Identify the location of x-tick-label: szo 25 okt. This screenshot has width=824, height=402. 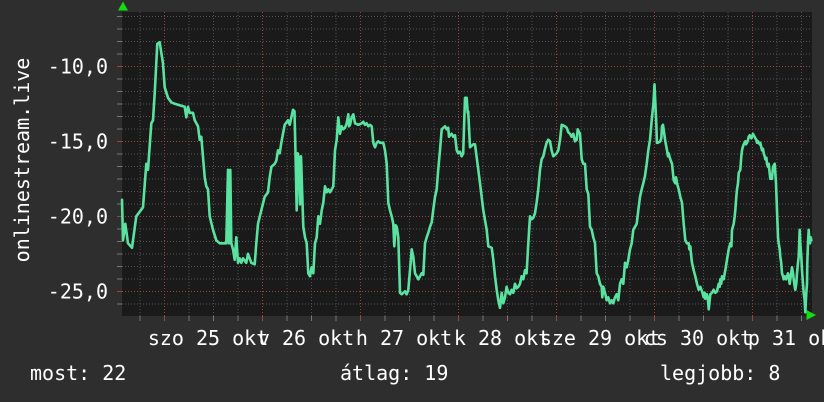
(208, 338).